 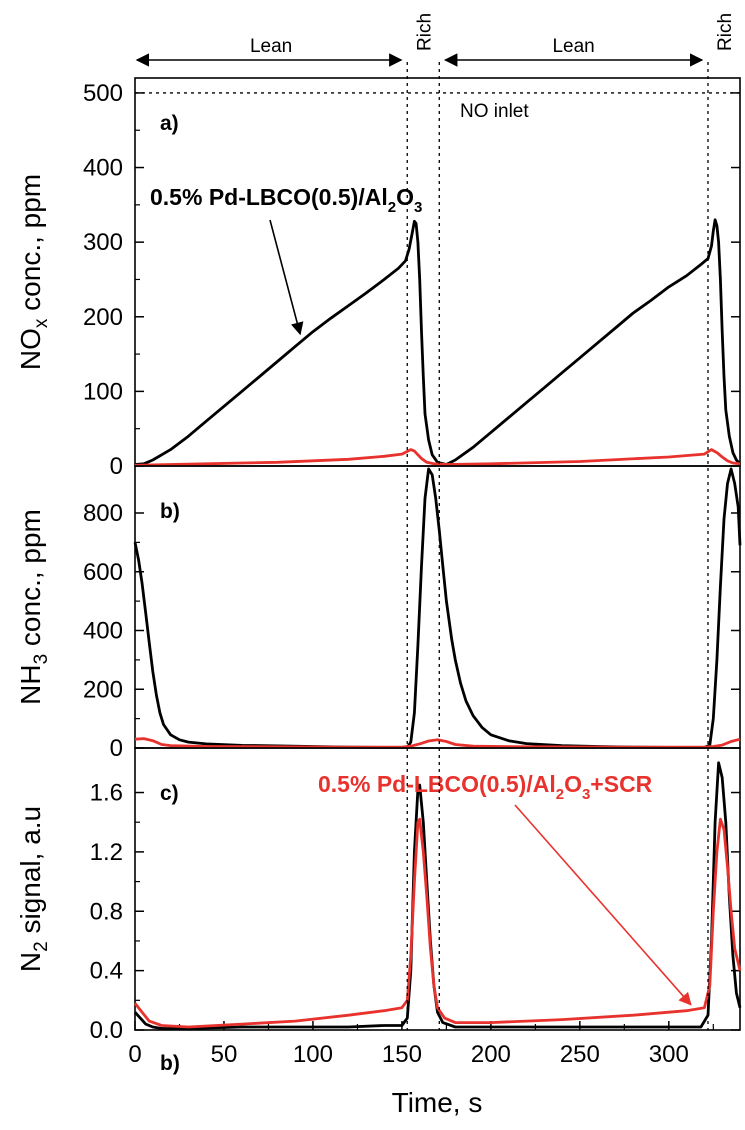 I want to click on panel-a-series-red-line, so click(x=437, y=457).